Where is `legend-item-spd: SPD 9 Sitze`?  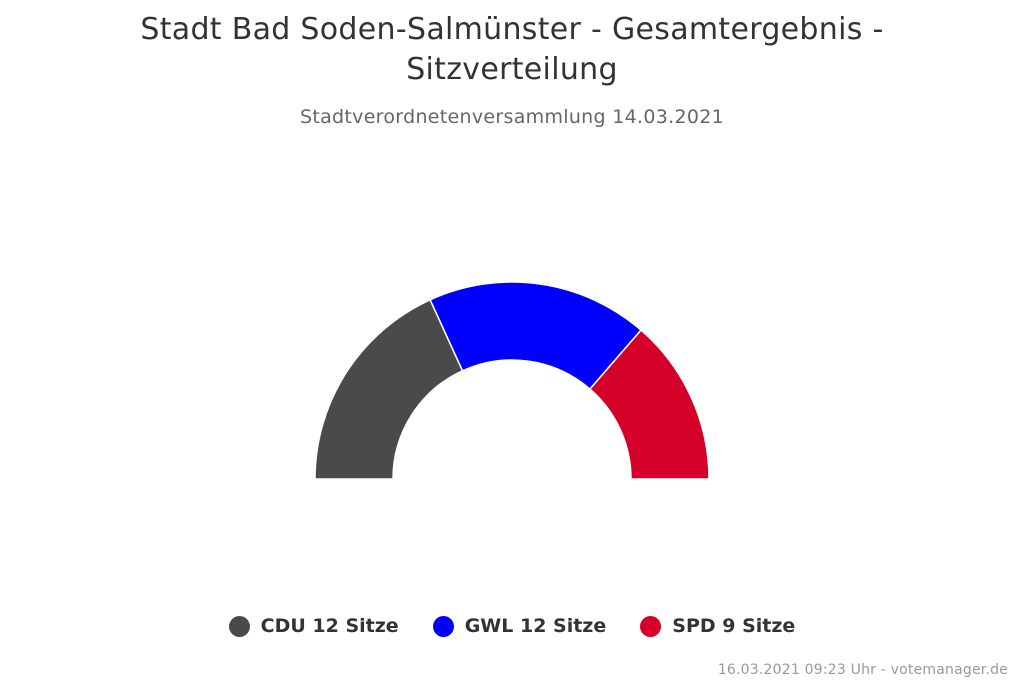 legend-item-spd: SPD 9 Sitze is located at coordinates (717, 626).